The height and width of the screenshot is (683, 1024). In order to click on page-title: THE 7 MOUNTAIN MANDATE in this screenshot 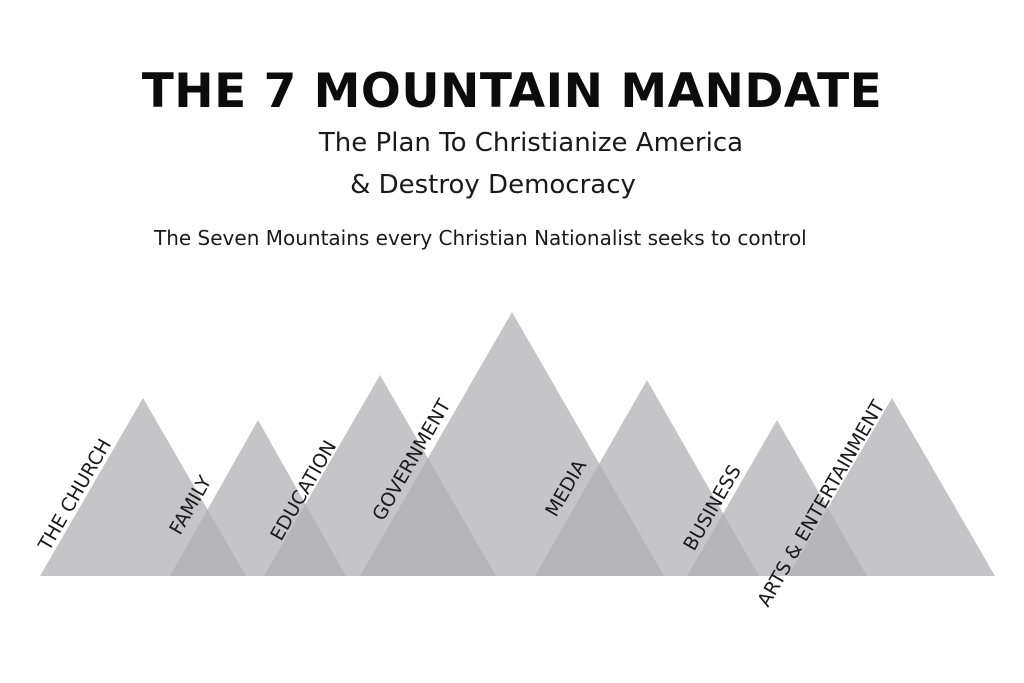, I will do `click(512, 91)`.